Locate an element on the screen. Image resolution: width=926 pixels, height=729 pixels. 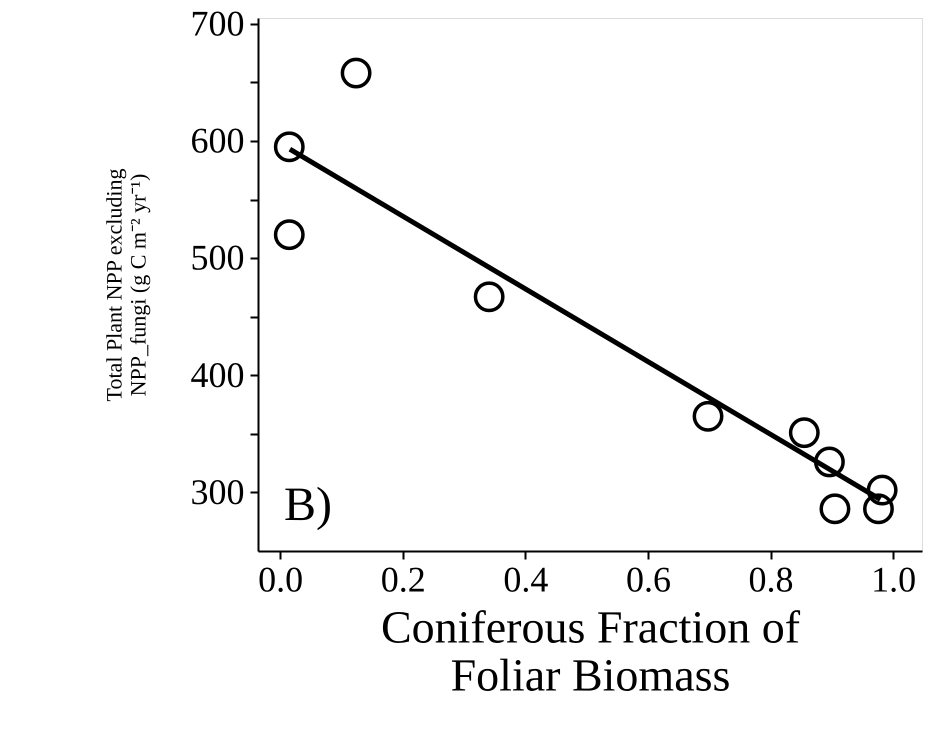
x-axis-title: Coniferous Fraction of Foliar Biomass is located at coordinates (590, 651).